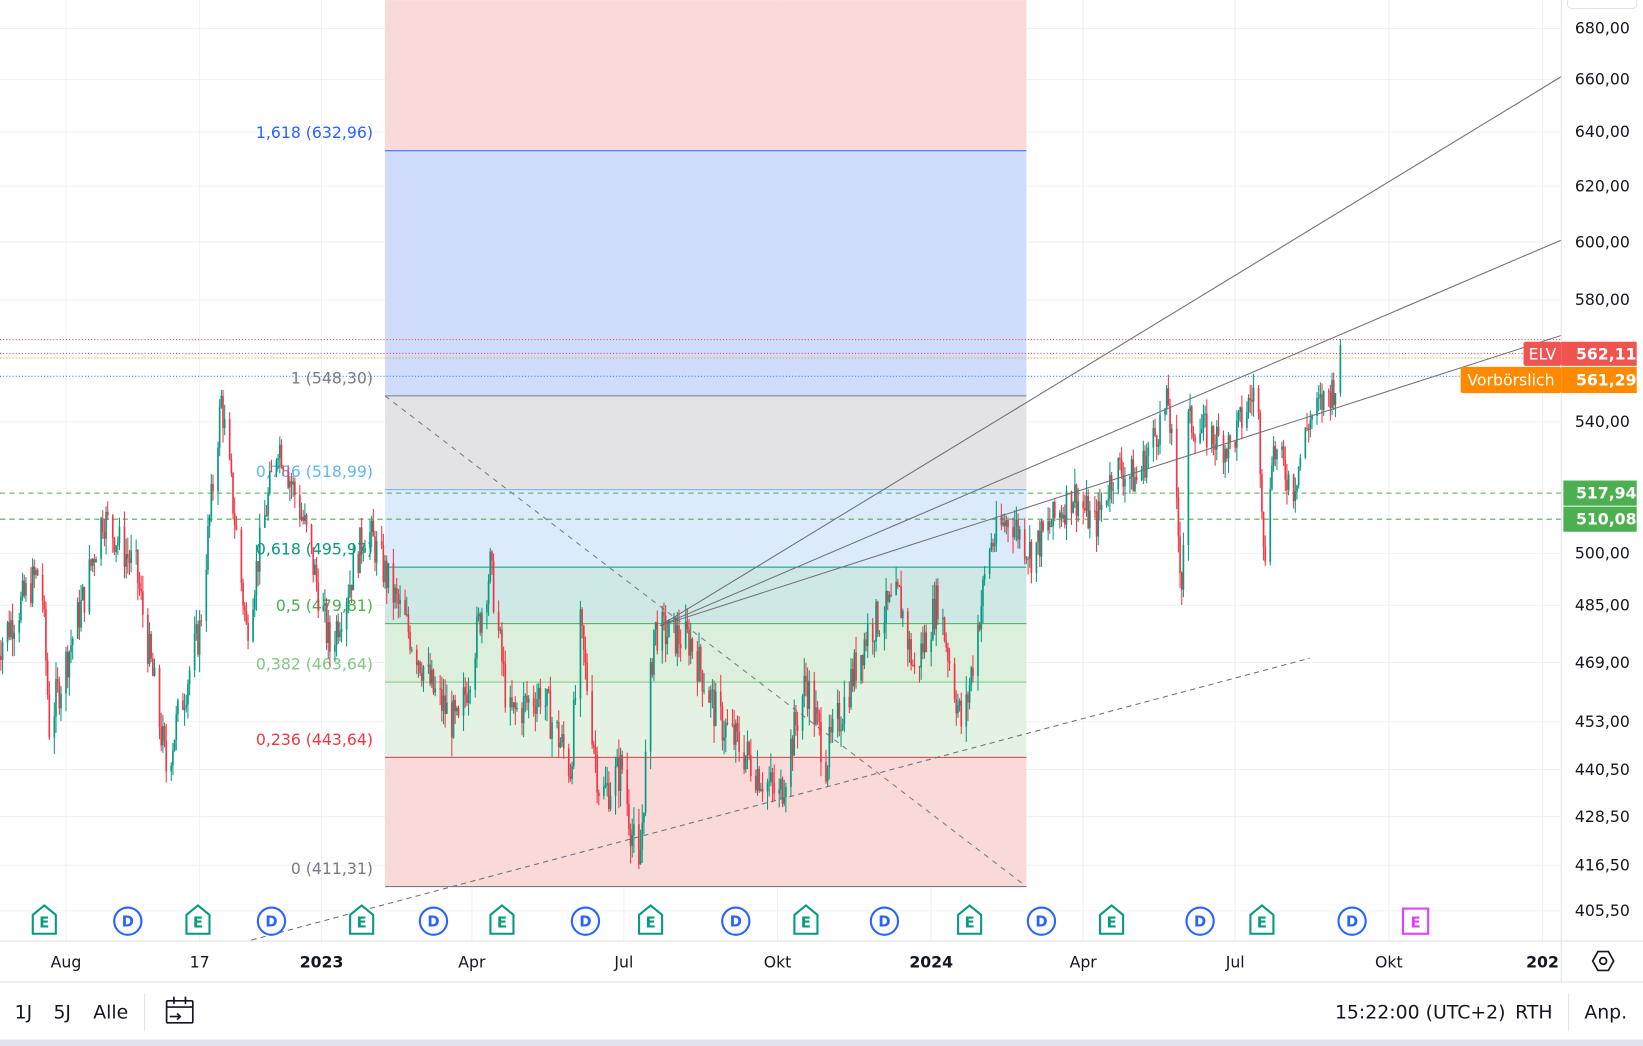 This screenshot has width=1643, height=1046. What do you see at coordinates (24, 1013) in the screenshot?
I see `range-1y-button: 1J` at bounding box center [24, 1013].